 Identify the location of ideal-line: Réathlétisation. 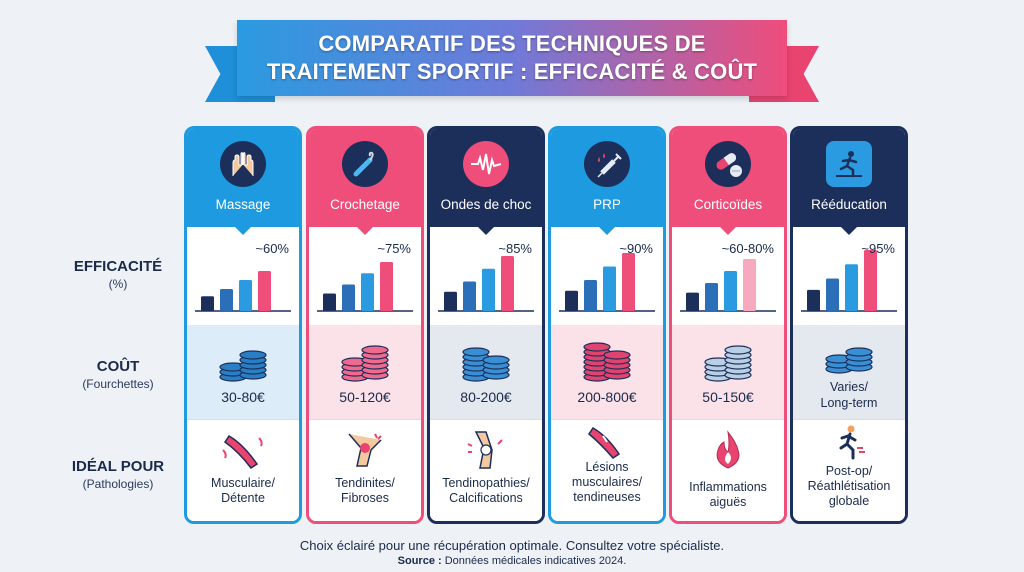
(849, 486).